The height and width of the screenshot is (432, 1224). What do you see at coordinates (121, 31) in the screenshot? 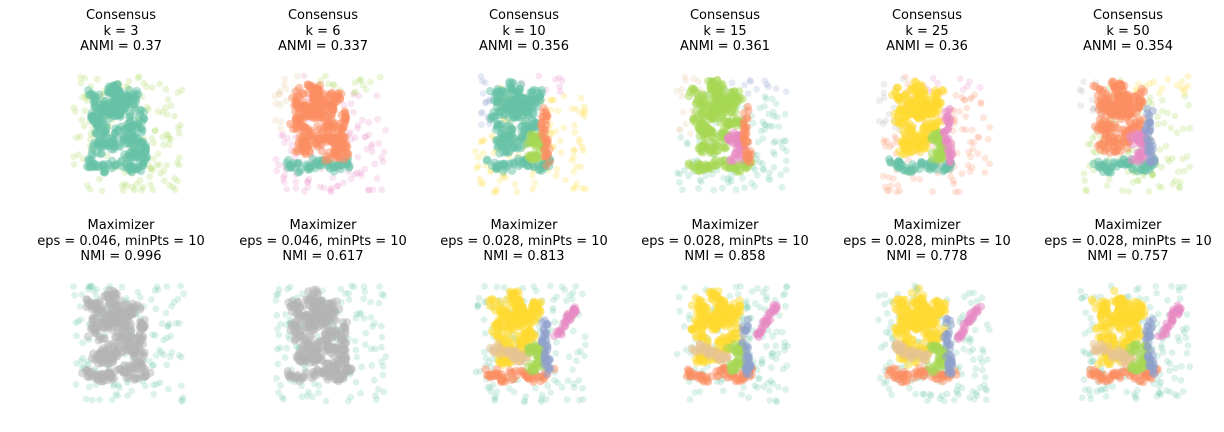
I see `subplot-title: Consensus k = 3 ANMI = 0.37` at bounding box center [121, 31].